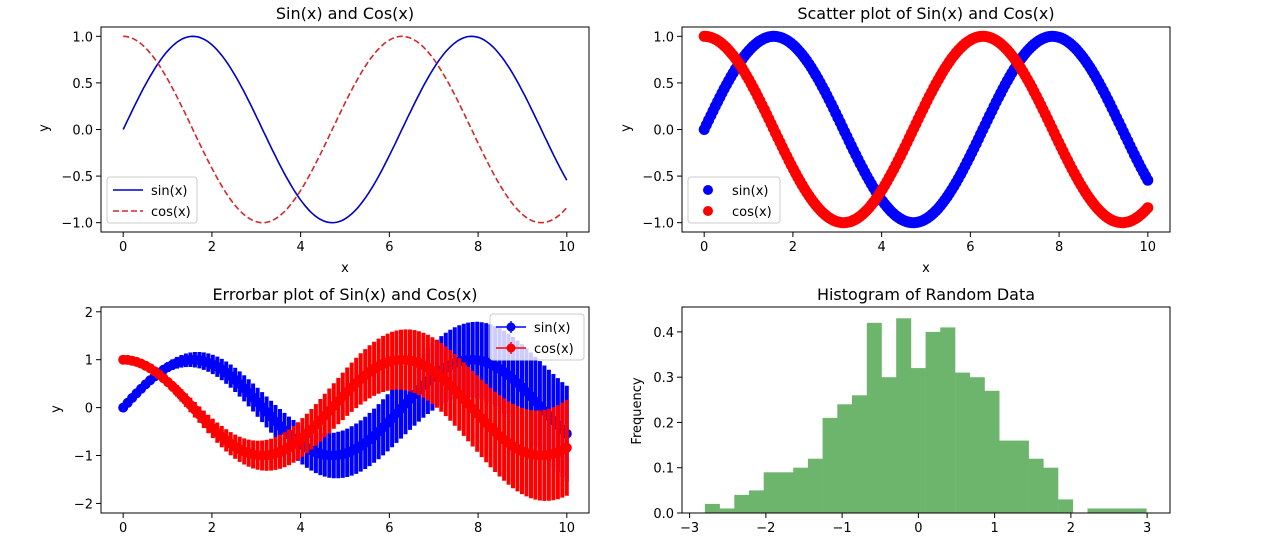 This screenshot has width=1280, height=546. Describe the element at coordinates (83, 504) in the screenshot. I see `y-tick-label: −2` at that location.